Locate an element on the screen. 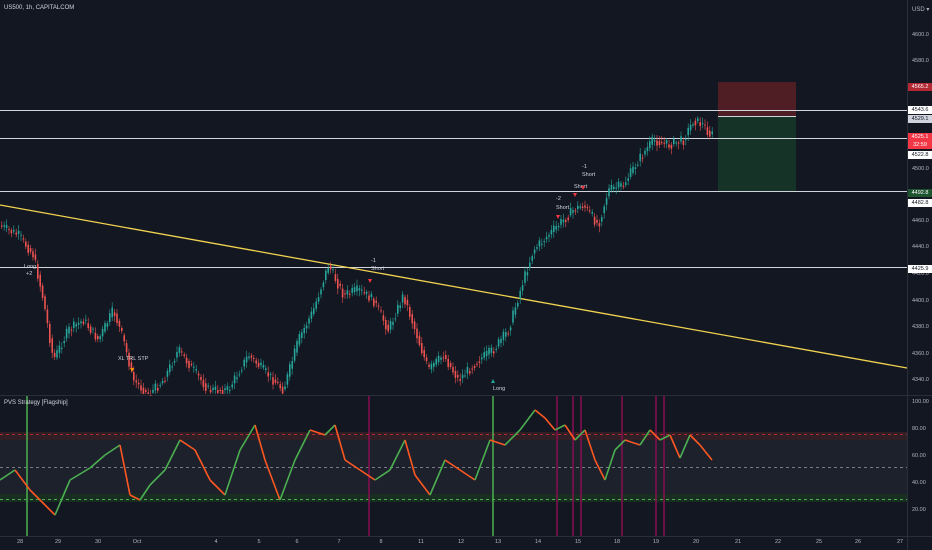 This screenshot has width=932, height=550. oscillator-axis: 100.00 80.00 60.00 40.00 20.00 is located at coordinates (920, 466).